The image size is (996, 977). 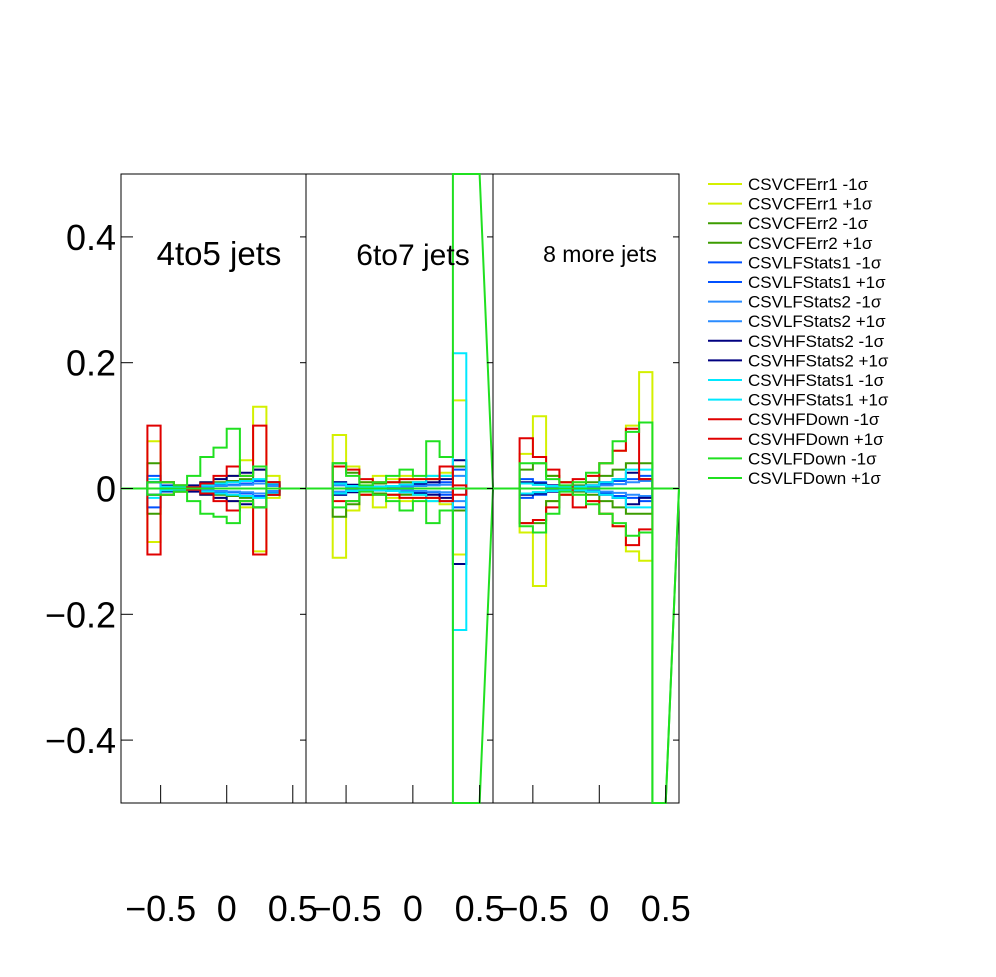 I want to click on legend-entry: CSVHFDown -1σ, so click(x=794, y=419).